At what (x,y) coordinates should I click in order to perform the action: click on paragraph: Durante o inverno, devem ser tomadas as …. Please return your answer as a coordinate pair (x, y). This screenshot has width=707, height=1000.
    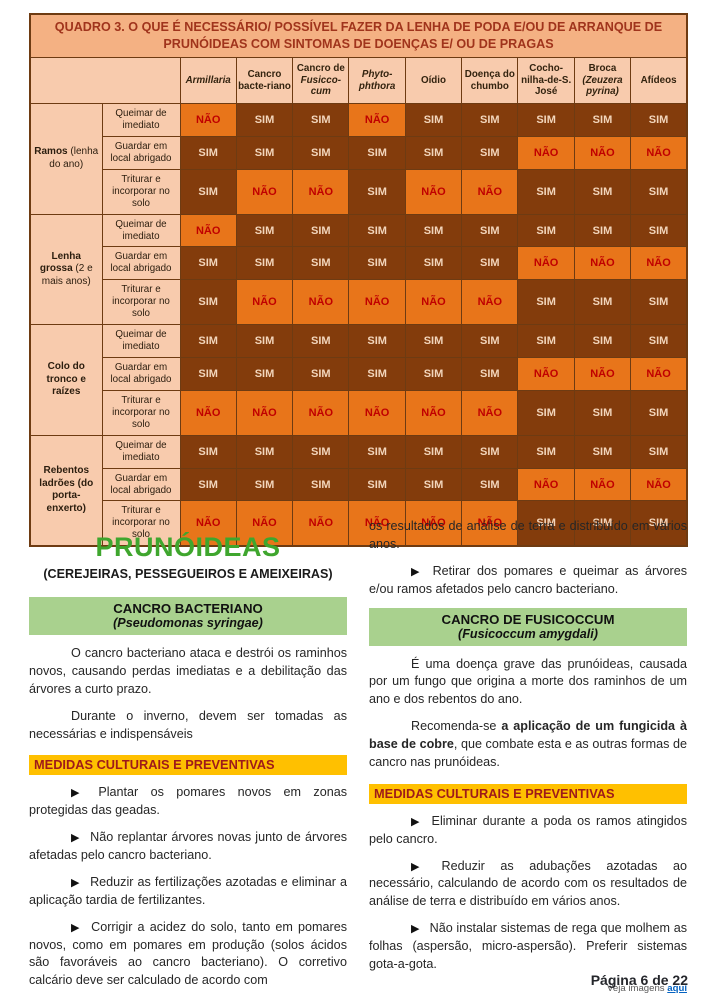
    Looking at the image, I should click on (188, 724).